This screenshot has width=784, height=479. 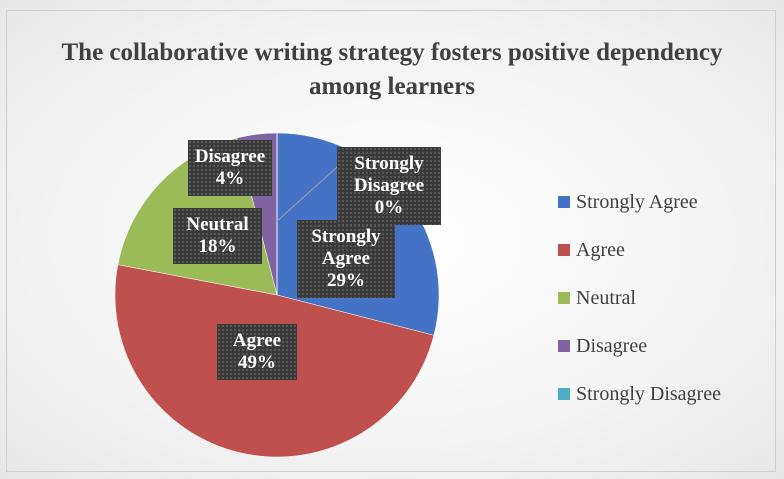 What do you see at coordinates (230, 156) in the screenshot?
I see `data-label-name: Disagree` at bounding box center [230, 156].